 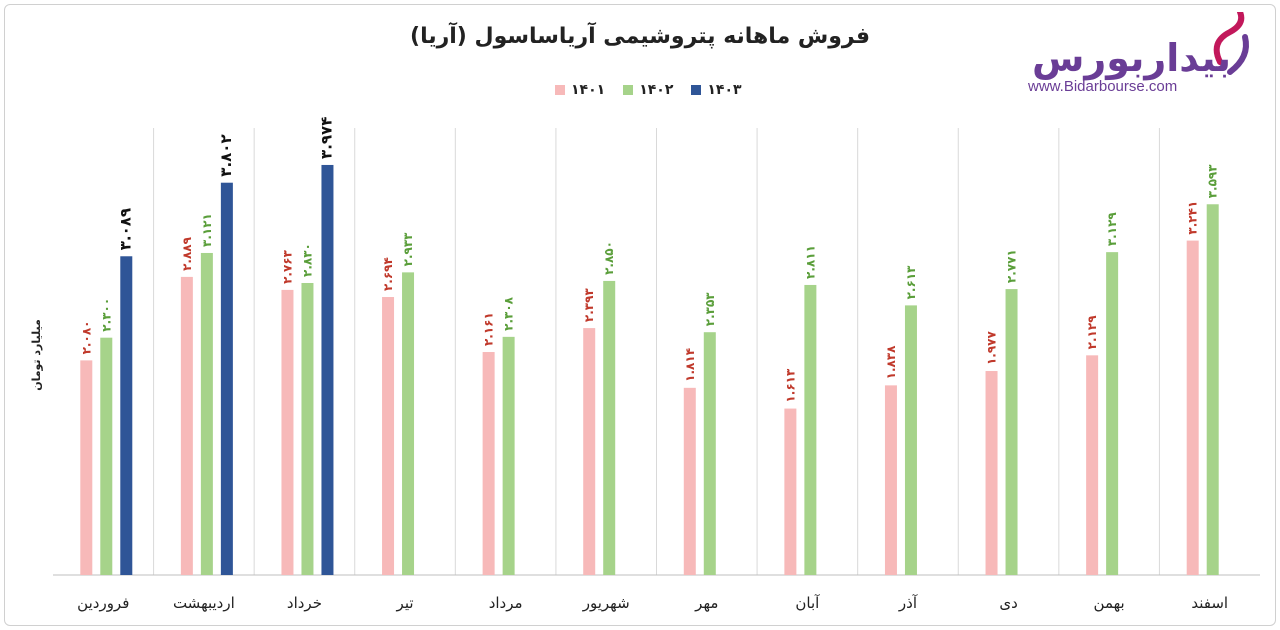 I want to click on data-label: ۲.۳۰۰, so click(x=106, y=315).